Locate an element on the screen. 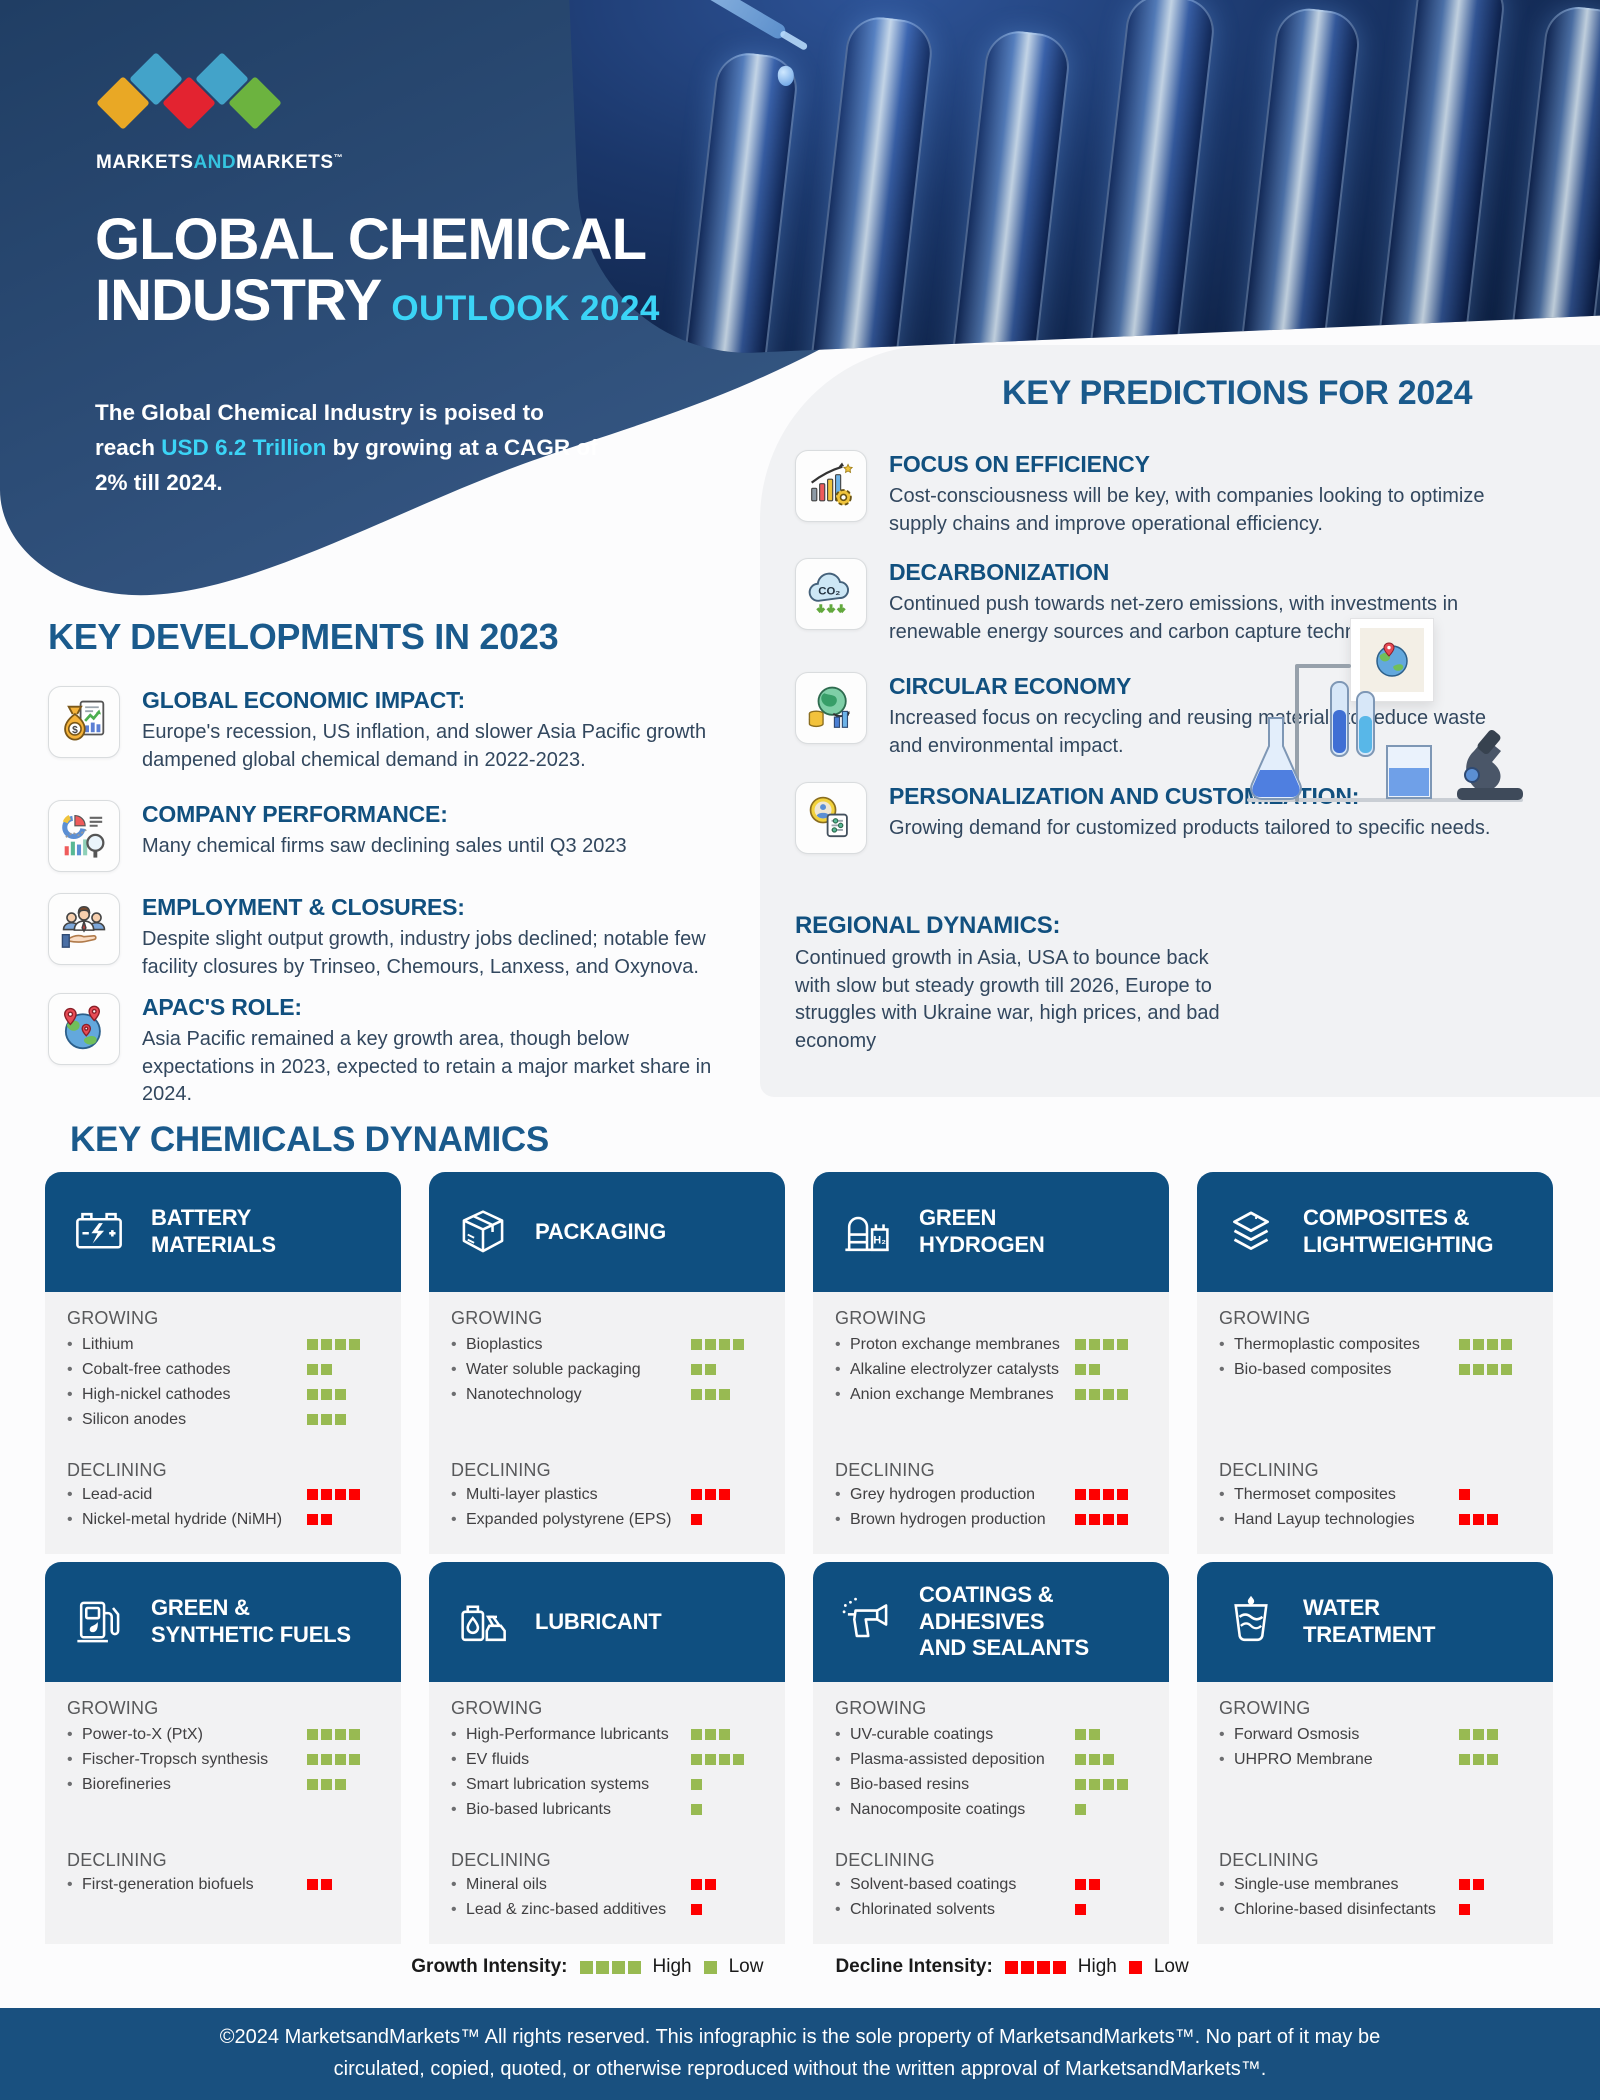 This screenshot has width=1600, height=2100. trend-label: Proton exchange membranes is located at coordinates (997, 1345).